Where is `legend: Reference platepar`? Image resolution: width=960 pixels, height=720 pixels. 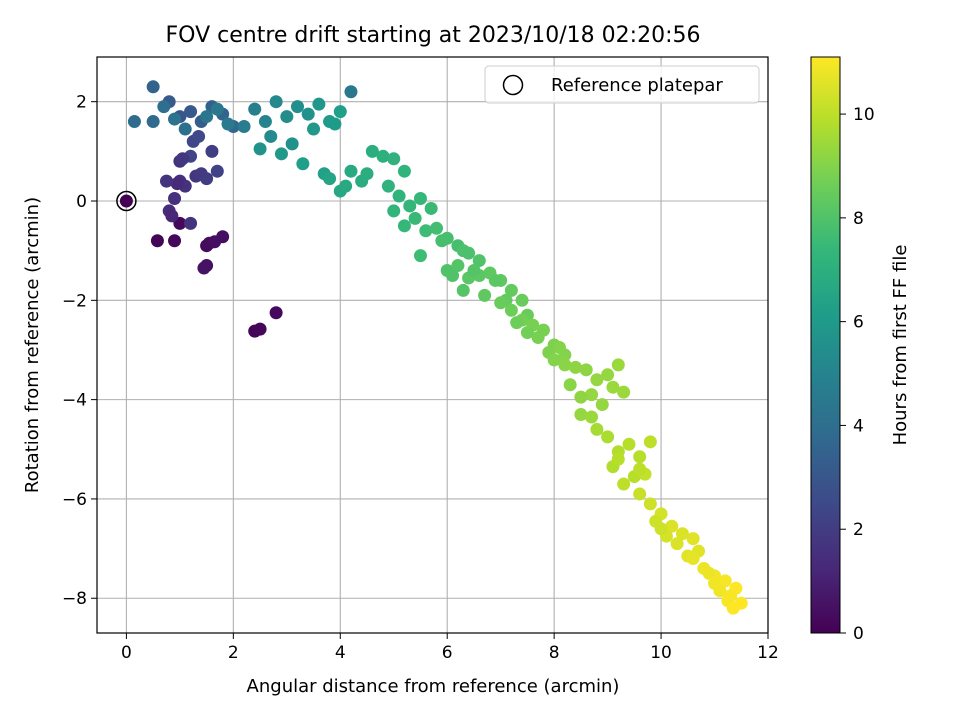 legend: Reference platepar is located at coordinates (622, 84).